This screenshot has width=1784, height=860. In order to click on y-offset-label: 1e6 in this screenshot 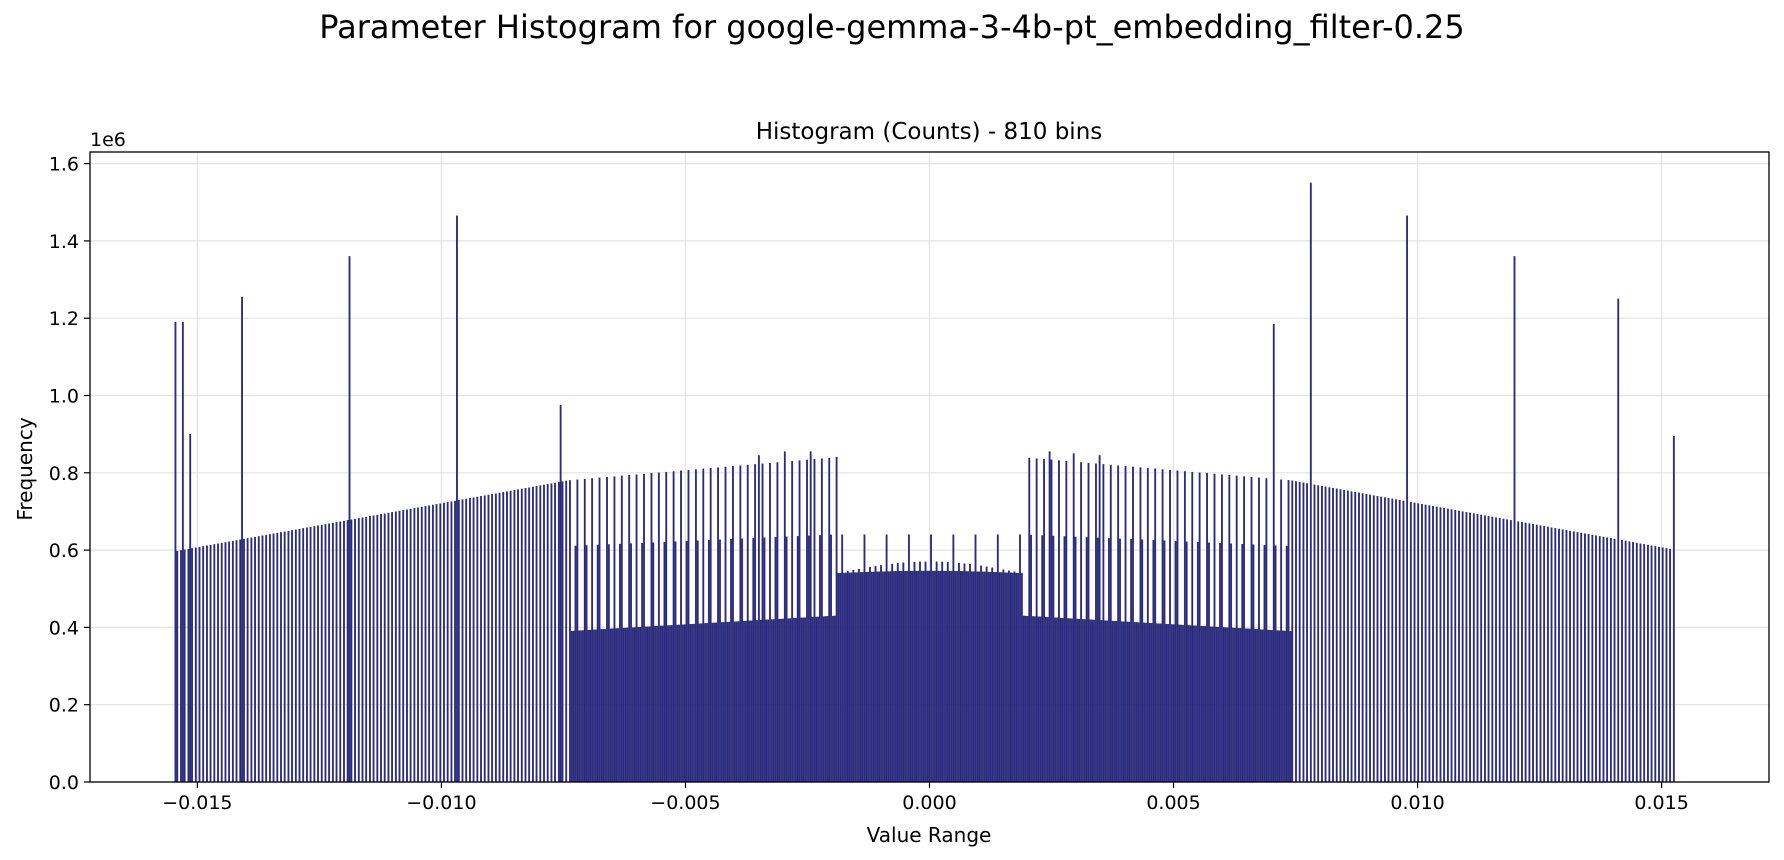, I will do `click(108, 140)`.